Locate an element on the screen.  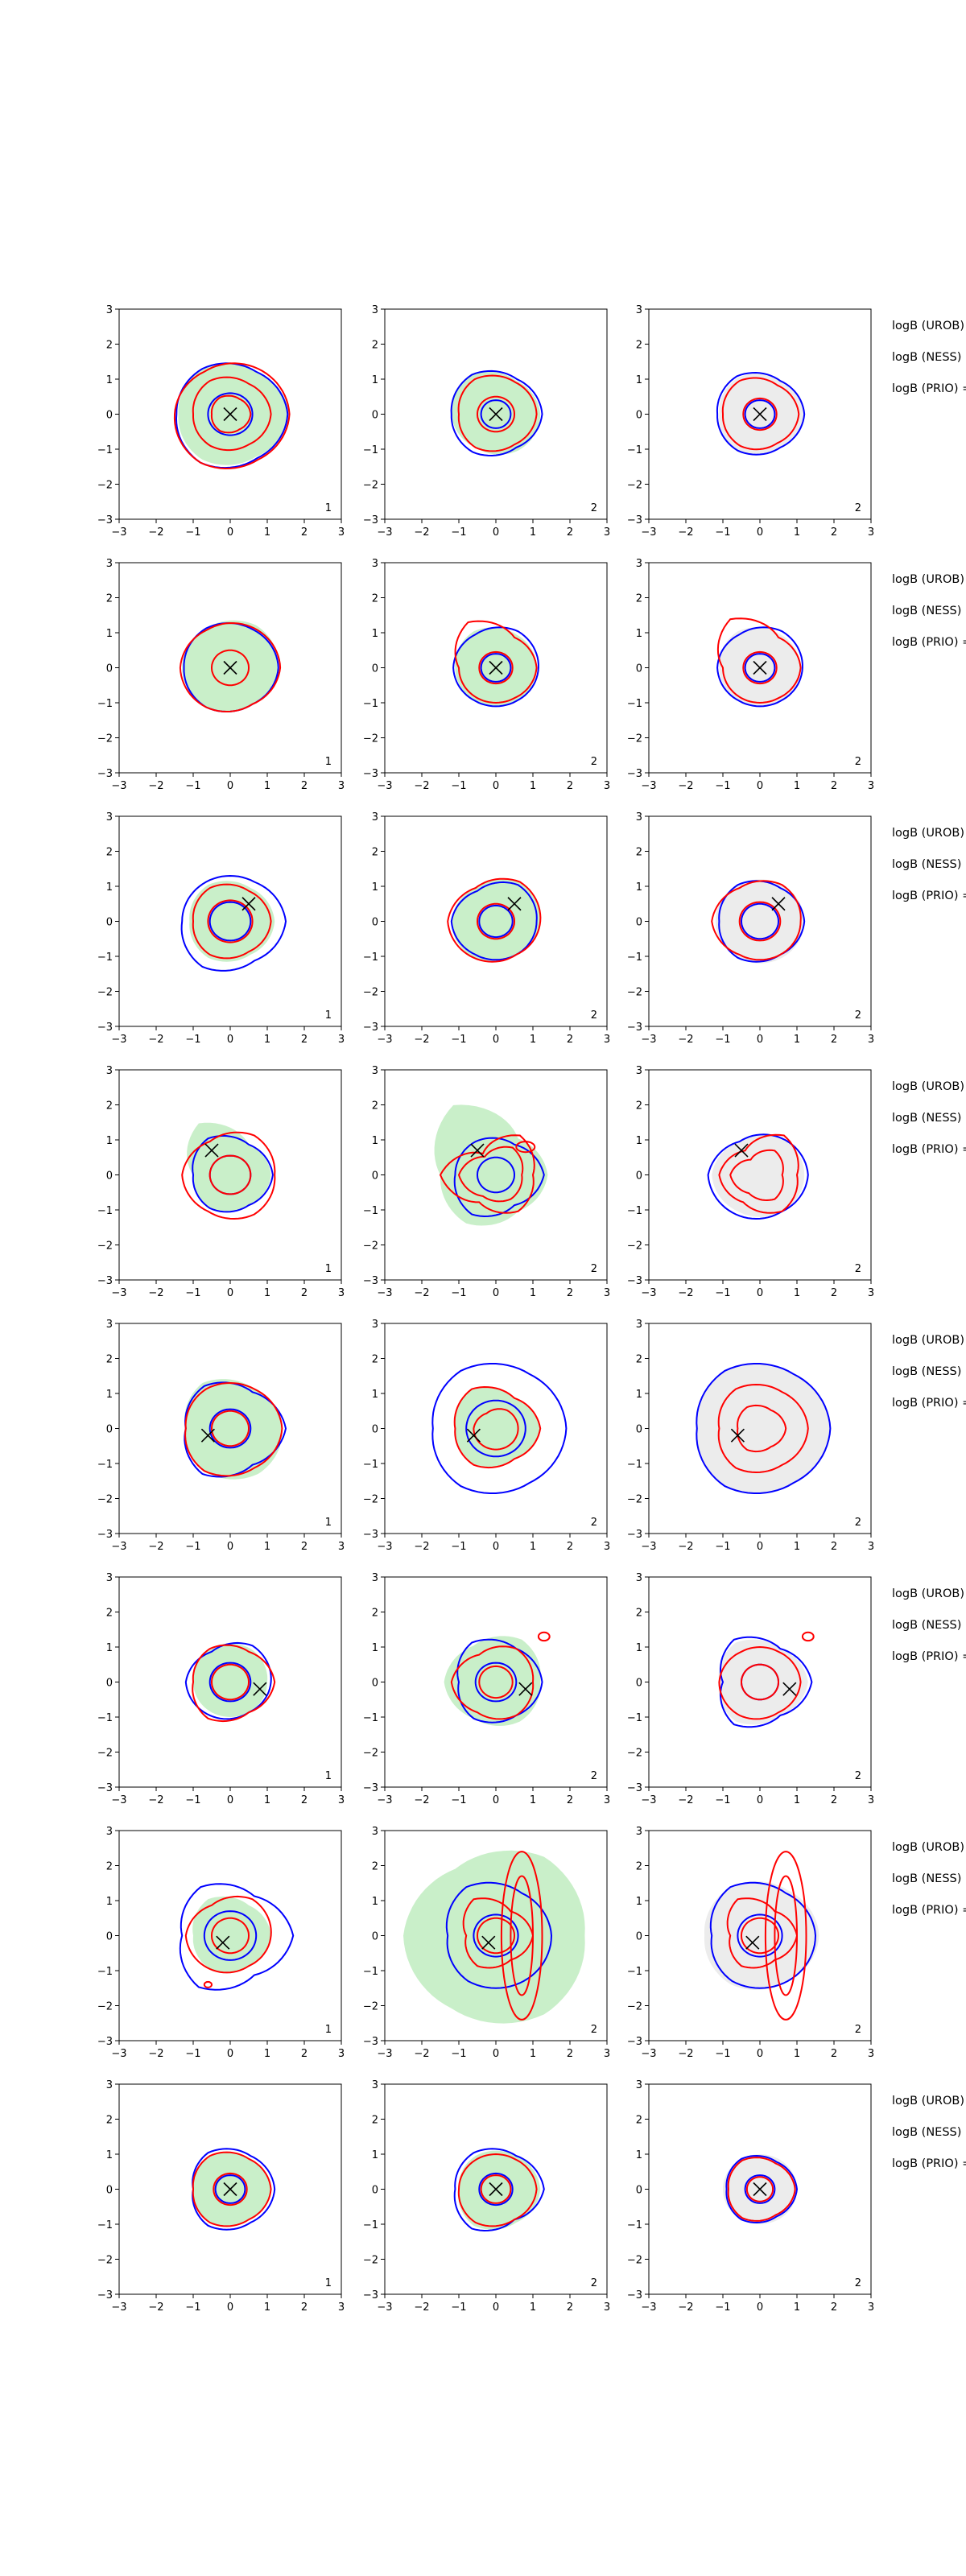
side-labels-row-5: logB (UROB) logB (NESS) = logB (PRIO) = is located at coordinates (929, 1372).